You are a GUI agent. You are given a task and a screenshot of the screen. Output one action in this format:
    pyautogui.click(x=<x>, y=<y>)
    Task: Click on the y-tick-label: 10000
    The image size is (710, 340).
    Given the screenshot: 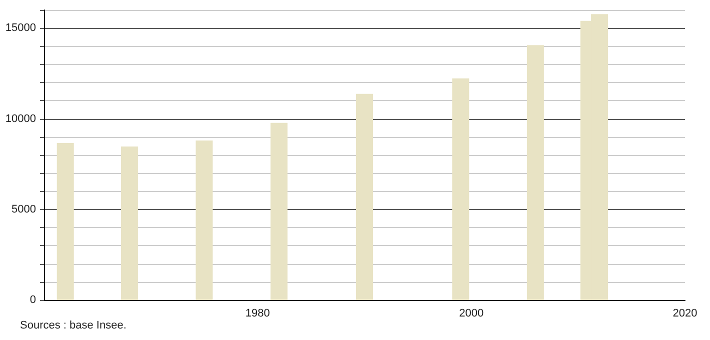 What is the action you would take?
    pyautogui.click(x=20, y=118)
    